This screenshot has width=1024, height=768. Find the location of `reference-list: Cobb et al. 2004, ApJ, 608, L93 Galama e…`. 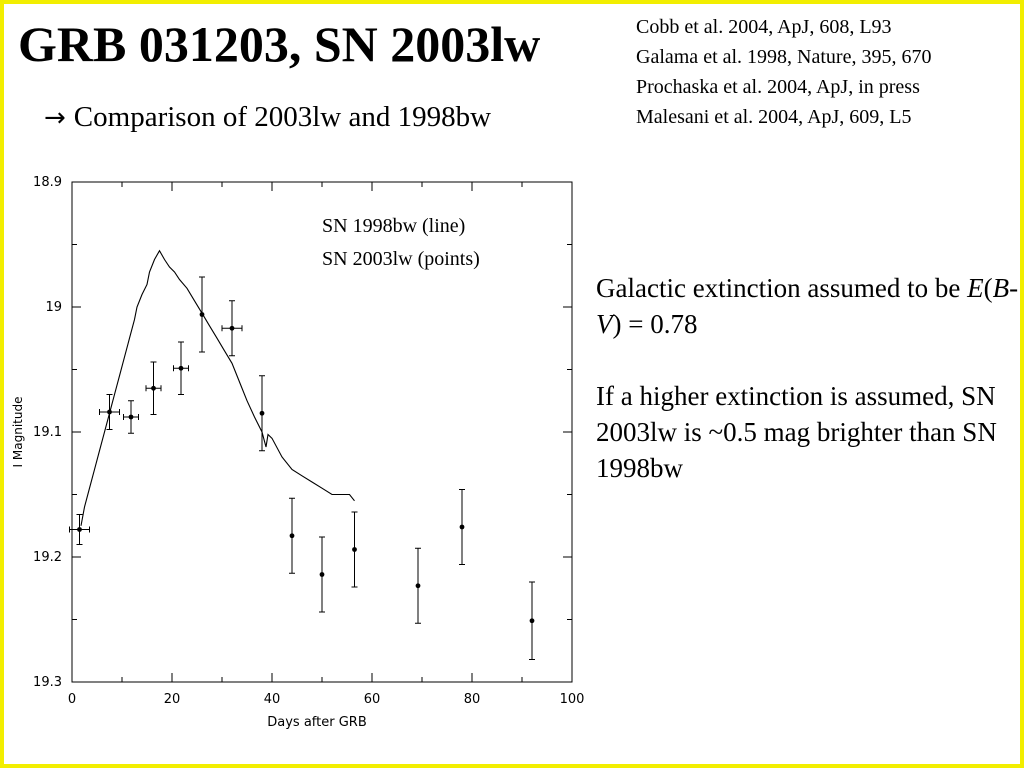

reference-list: Cobb et al. 2004, ApJ, 608, L93 Galama e… is located at coordinates (783, 72).